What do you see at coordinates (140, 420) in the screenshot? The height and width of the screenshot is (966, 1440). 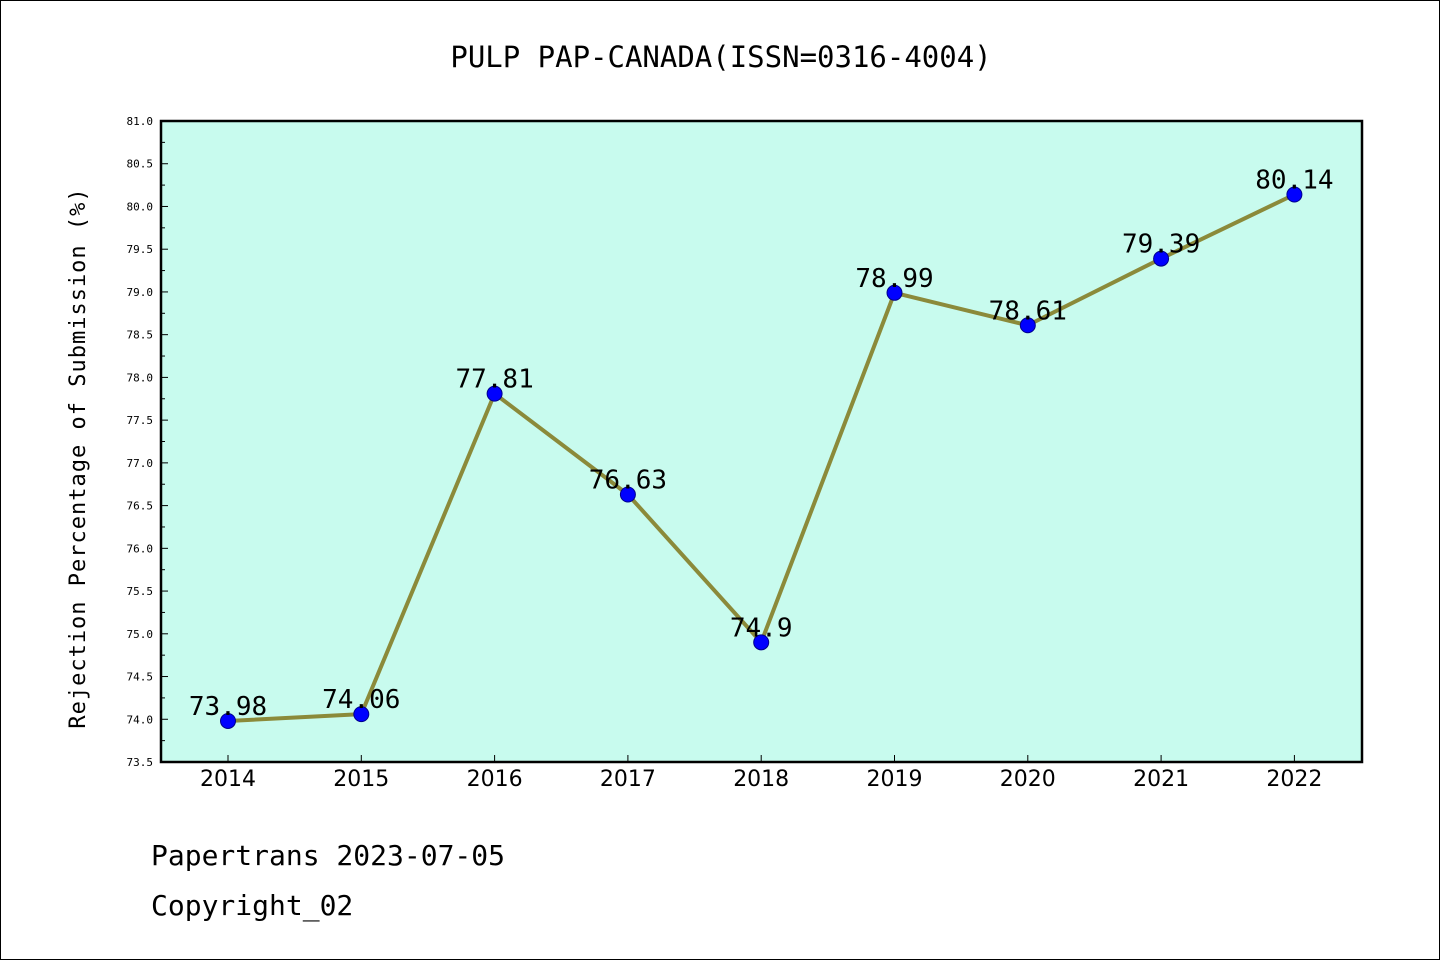 I see `y-tick-label: 77.5` at bounding box center [140, 420].